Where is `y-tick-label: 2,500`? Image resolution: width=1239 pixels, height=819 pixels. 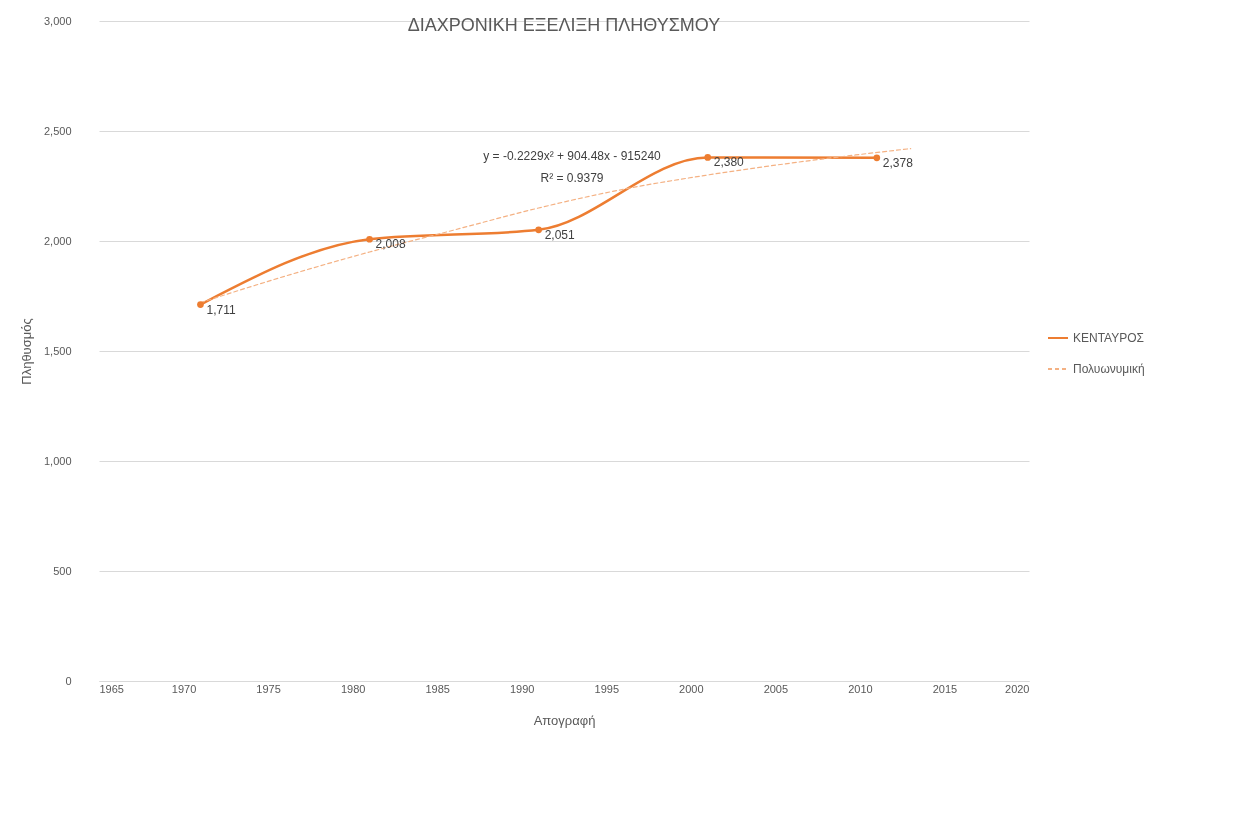
y-tick-label: 2,500 is located at coordinates (57, 130).